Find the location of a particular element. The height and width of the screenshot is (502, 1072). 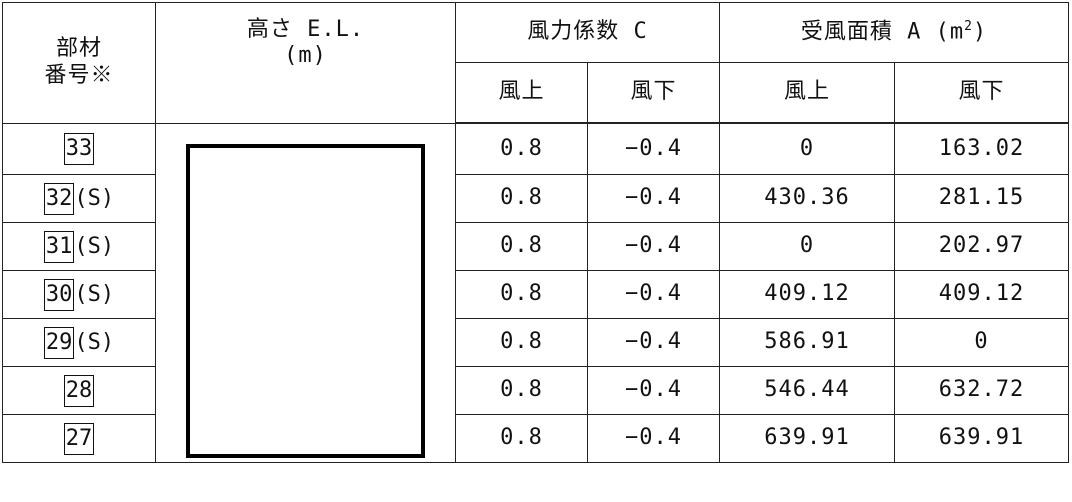

member-number-cell: 28 is located at coordinates (79, 390).